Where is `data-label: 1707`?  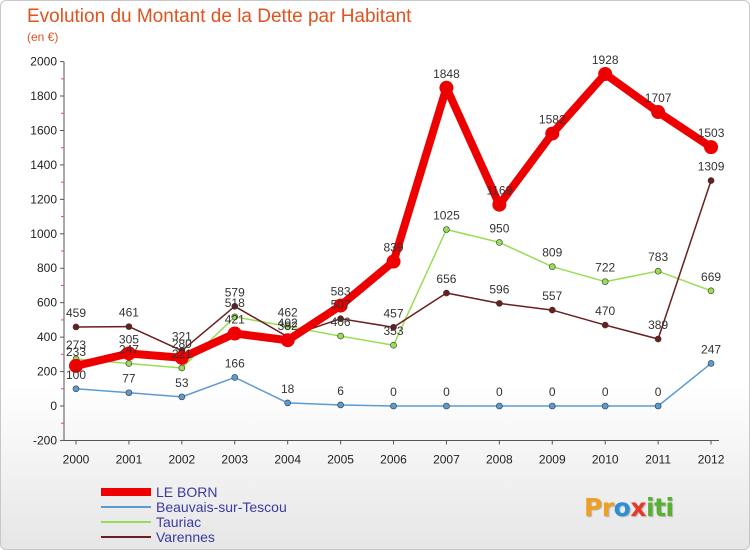 data-label: 1707 is located at coordinates (658, 98).